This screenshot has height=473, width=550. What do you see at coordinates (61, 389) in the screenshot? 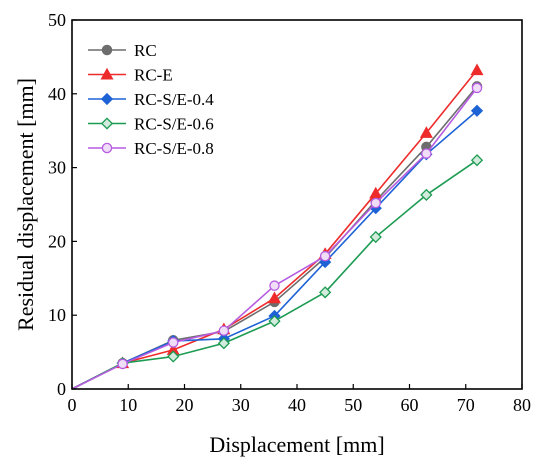
I see `y-tick-label: 0` at bounding box center [61, 389].